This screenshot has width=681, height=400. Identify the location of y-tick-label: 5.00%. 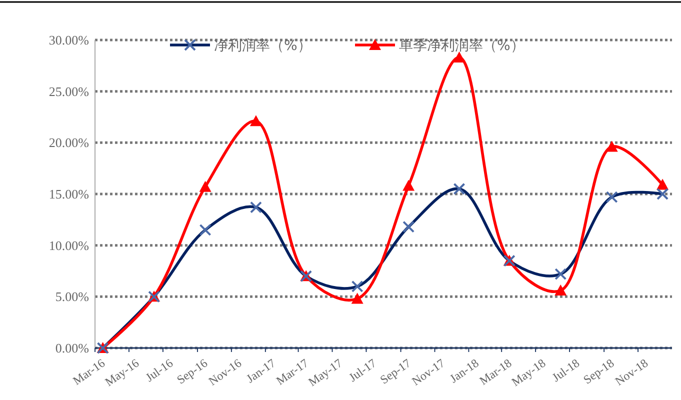
(72, 296).